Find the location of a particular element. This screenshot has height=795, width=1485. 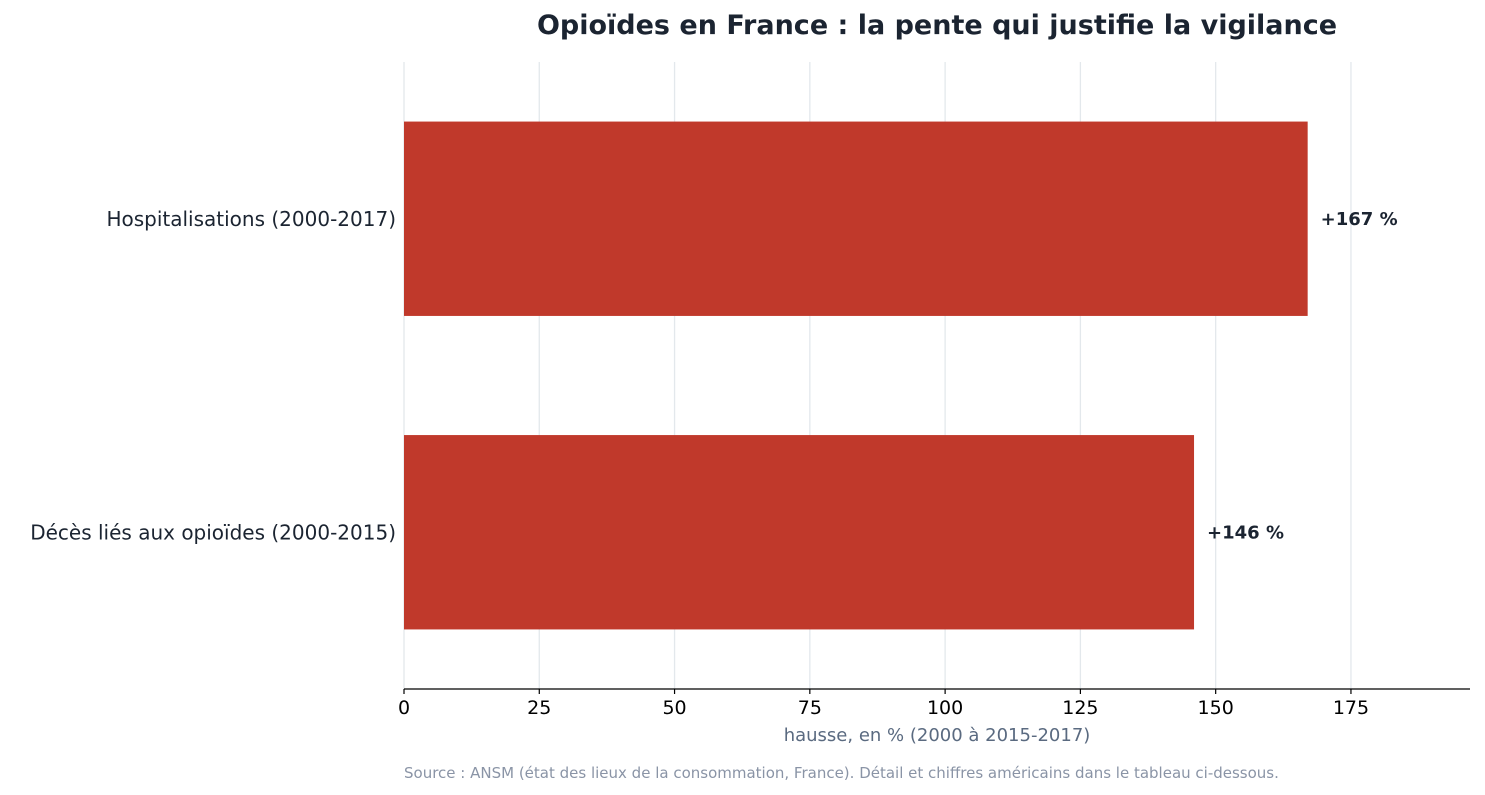

category-label: Décès liés aux opioïdes (2000-2015) is located at coordinates (213, 532).